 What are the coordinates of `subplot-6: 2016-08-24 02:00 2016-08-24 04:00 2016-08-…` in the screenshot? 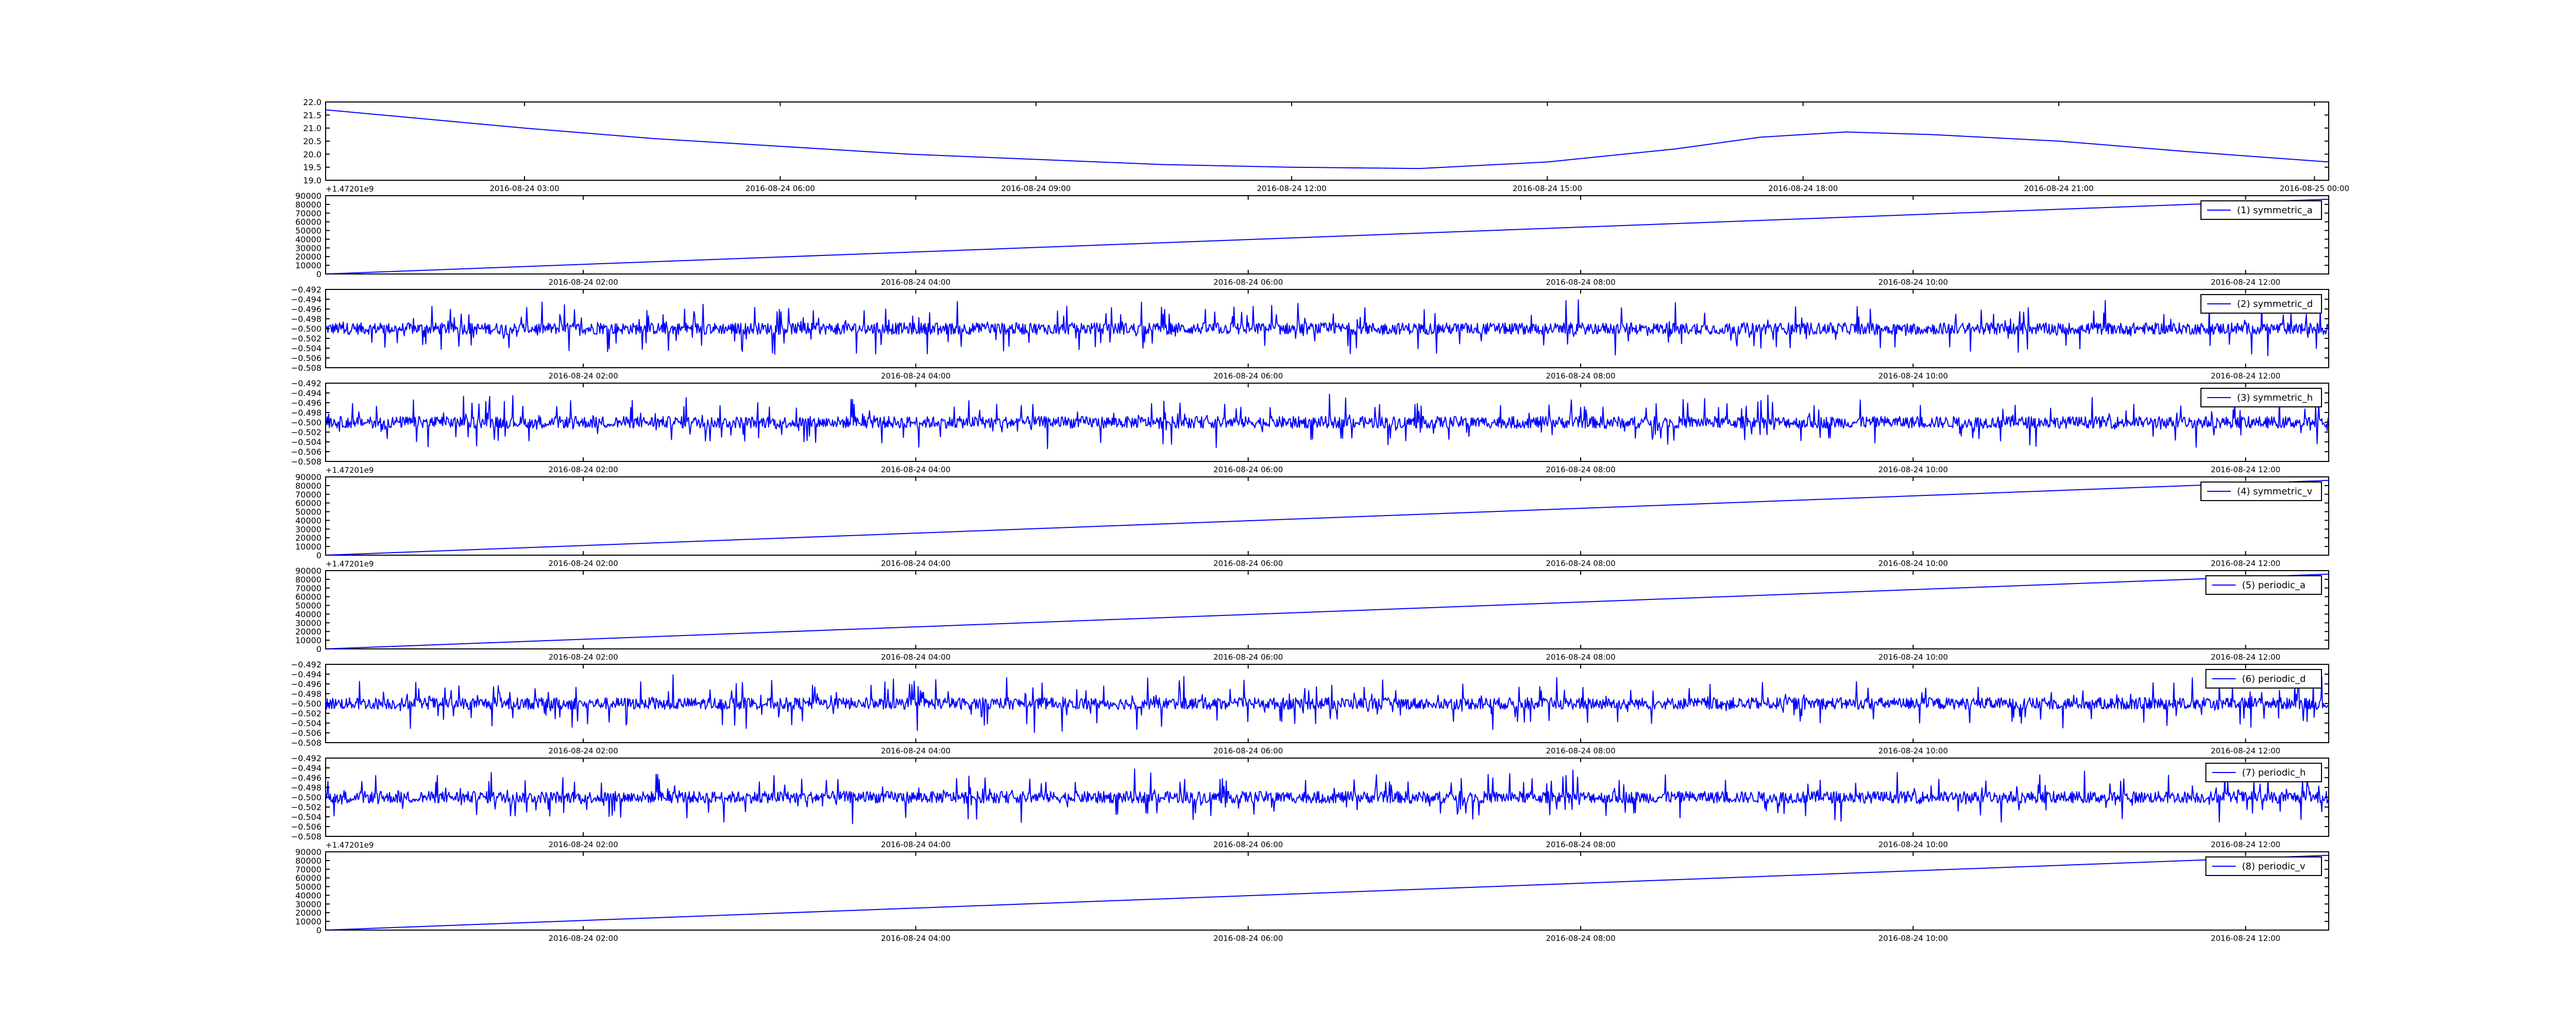 It's located at (1312, 610).